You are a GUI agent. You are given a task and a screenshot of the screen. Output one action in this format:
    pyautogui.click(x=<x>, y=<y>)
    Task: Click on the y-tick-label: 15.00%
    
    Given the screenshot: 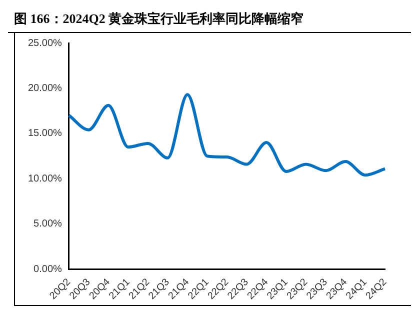 What is the action you would take?
    pyautogui.click(x=45, y=134)
    